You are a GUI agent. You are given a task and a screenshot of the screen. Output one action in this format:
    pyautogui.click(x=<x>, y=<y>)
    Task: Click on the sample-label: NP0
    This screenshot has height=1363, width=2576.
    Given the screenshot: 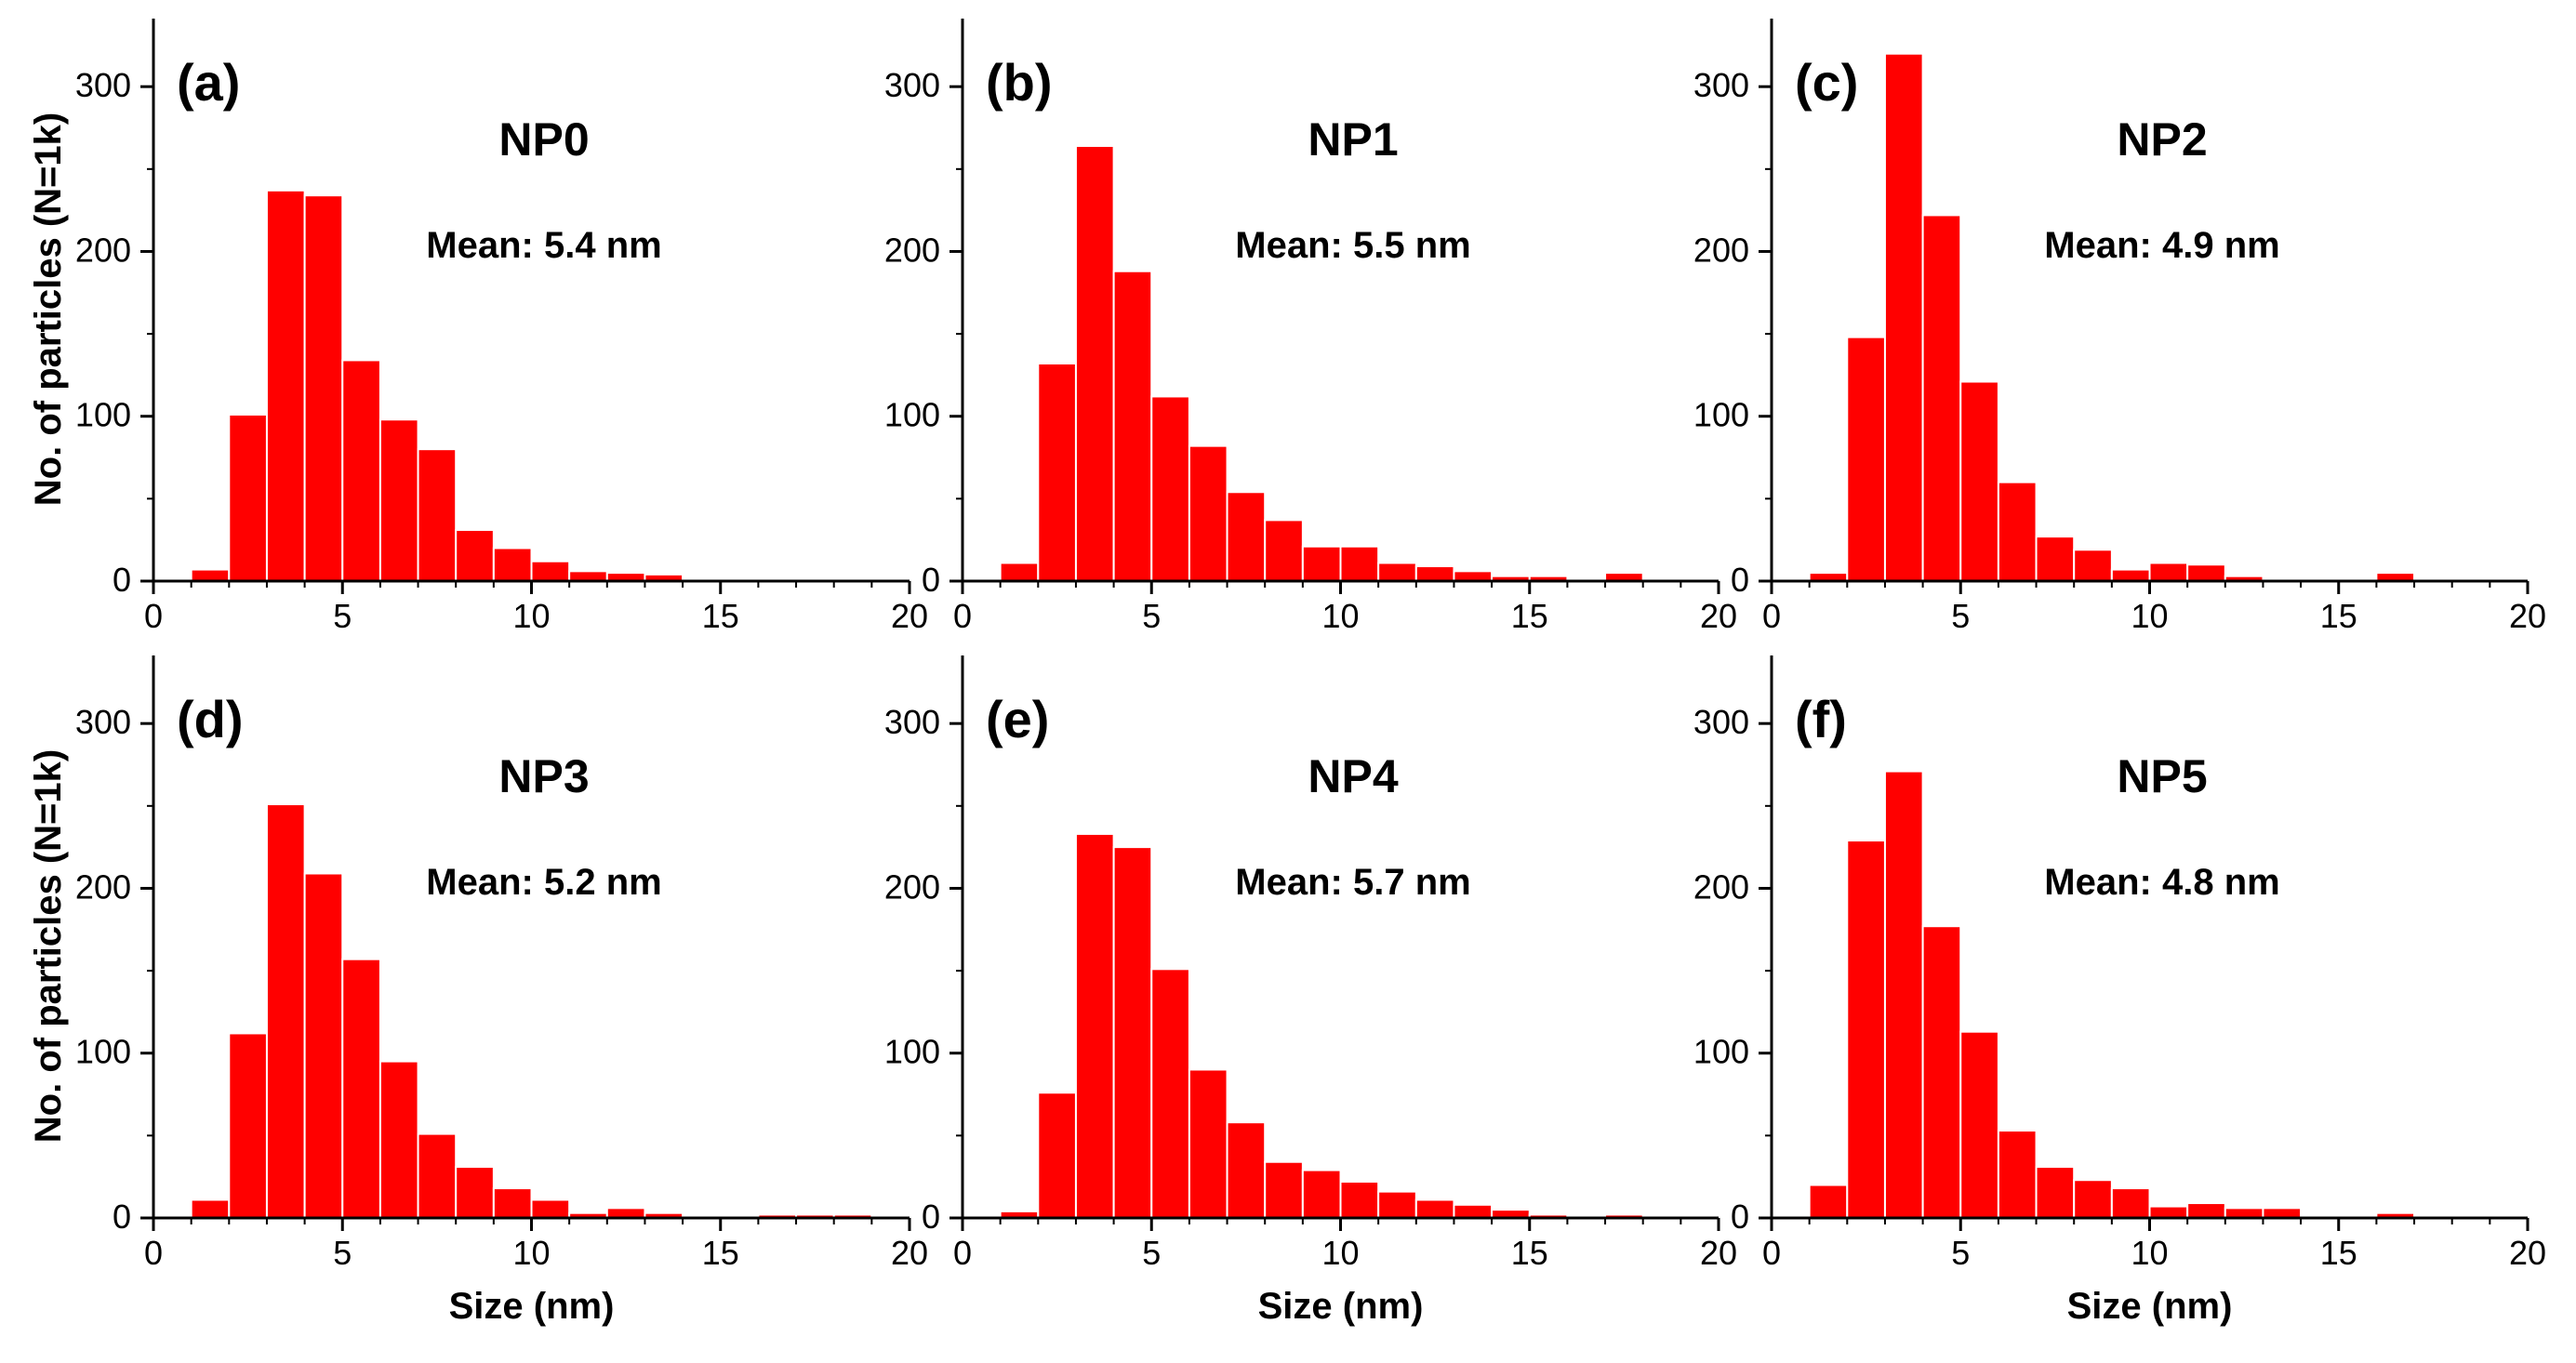 What is the action you would take?
    pyautogui.click(x=543, y=139)
    